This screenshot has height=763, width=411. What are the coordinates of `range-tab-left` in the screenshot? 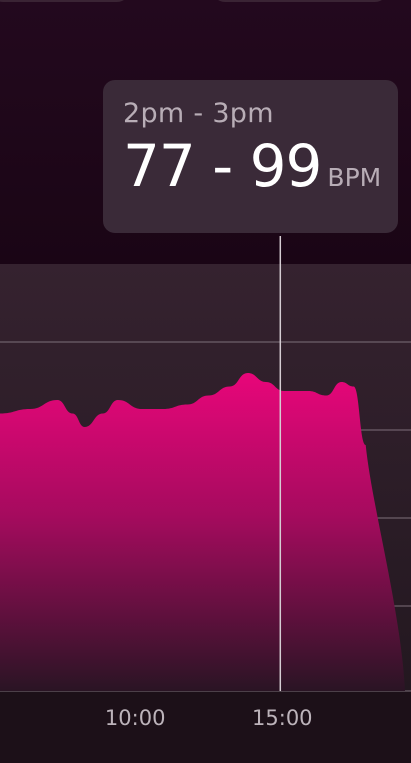 It's located at (65, 1).